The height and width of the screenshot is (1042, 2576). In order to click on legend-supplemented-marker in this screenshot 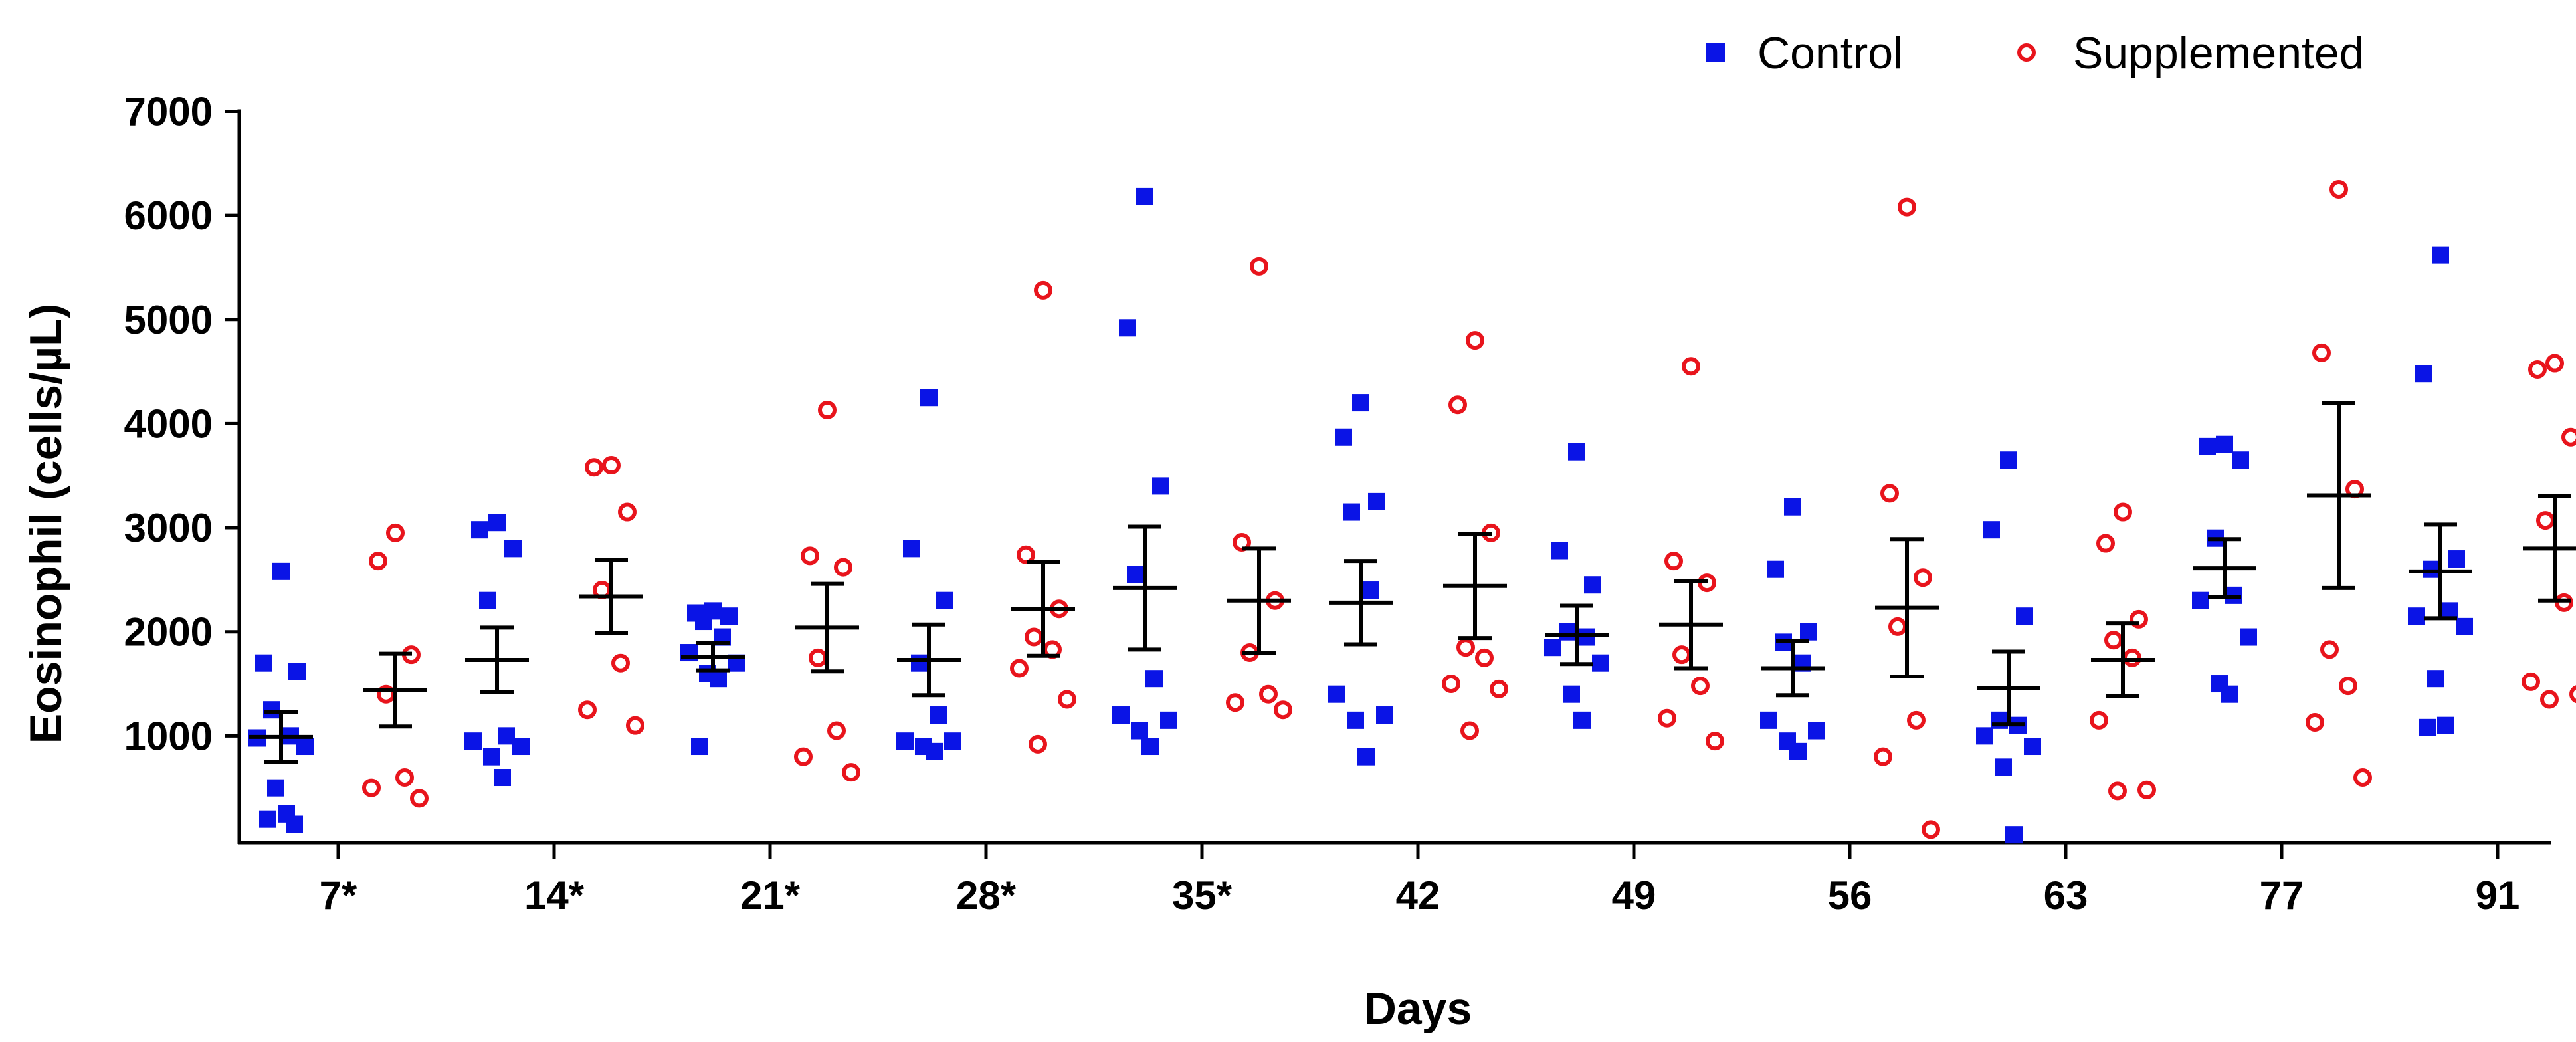, I will do `click(2026, 52)`.